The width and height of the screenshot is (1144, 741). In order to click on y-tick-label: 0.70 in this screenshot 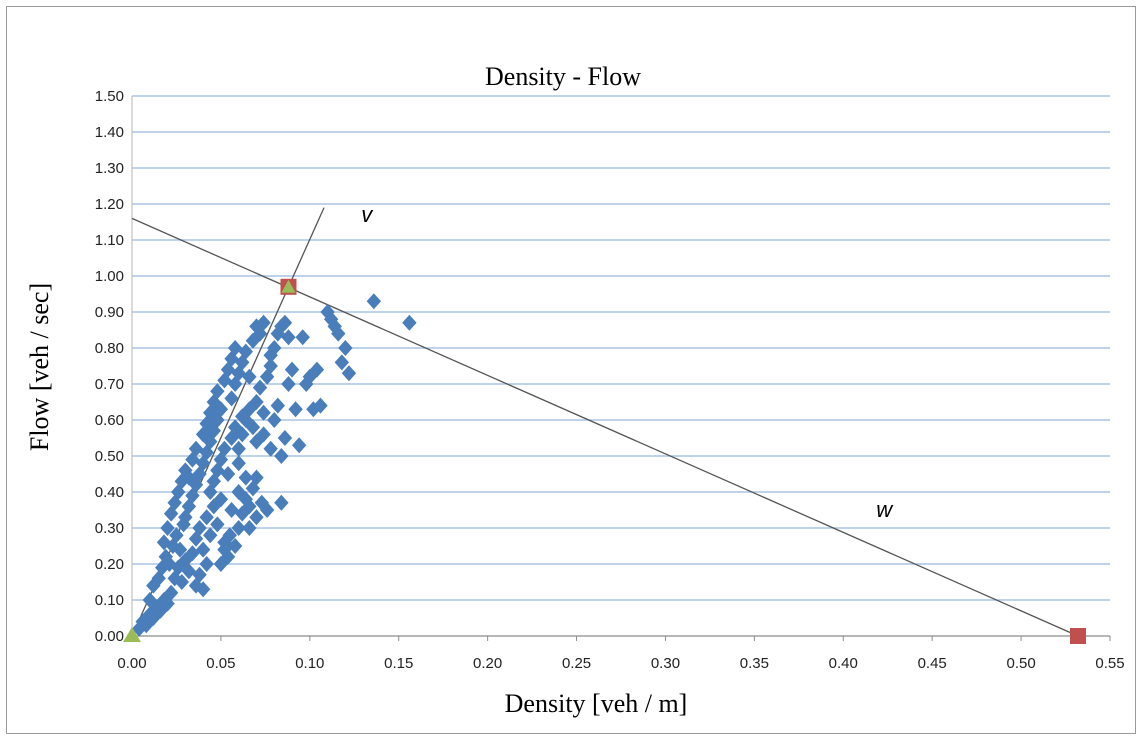, I will do `click(109, 384)`.